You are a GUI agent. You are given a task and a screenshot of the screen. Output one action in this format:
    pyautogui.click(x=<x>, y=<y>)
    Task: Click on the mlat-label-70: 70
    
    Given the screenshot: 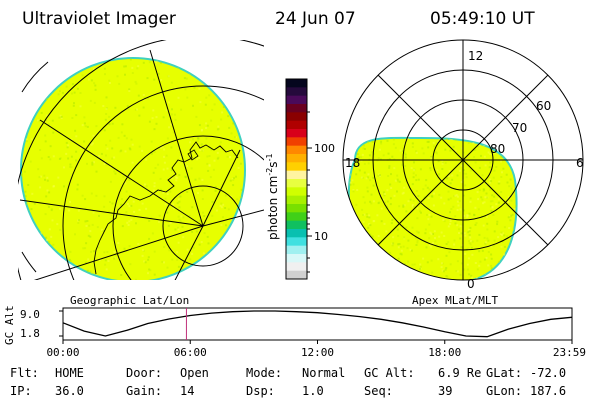 What is the action you would take?
    pyautogui.click(x=519, y=128)
    